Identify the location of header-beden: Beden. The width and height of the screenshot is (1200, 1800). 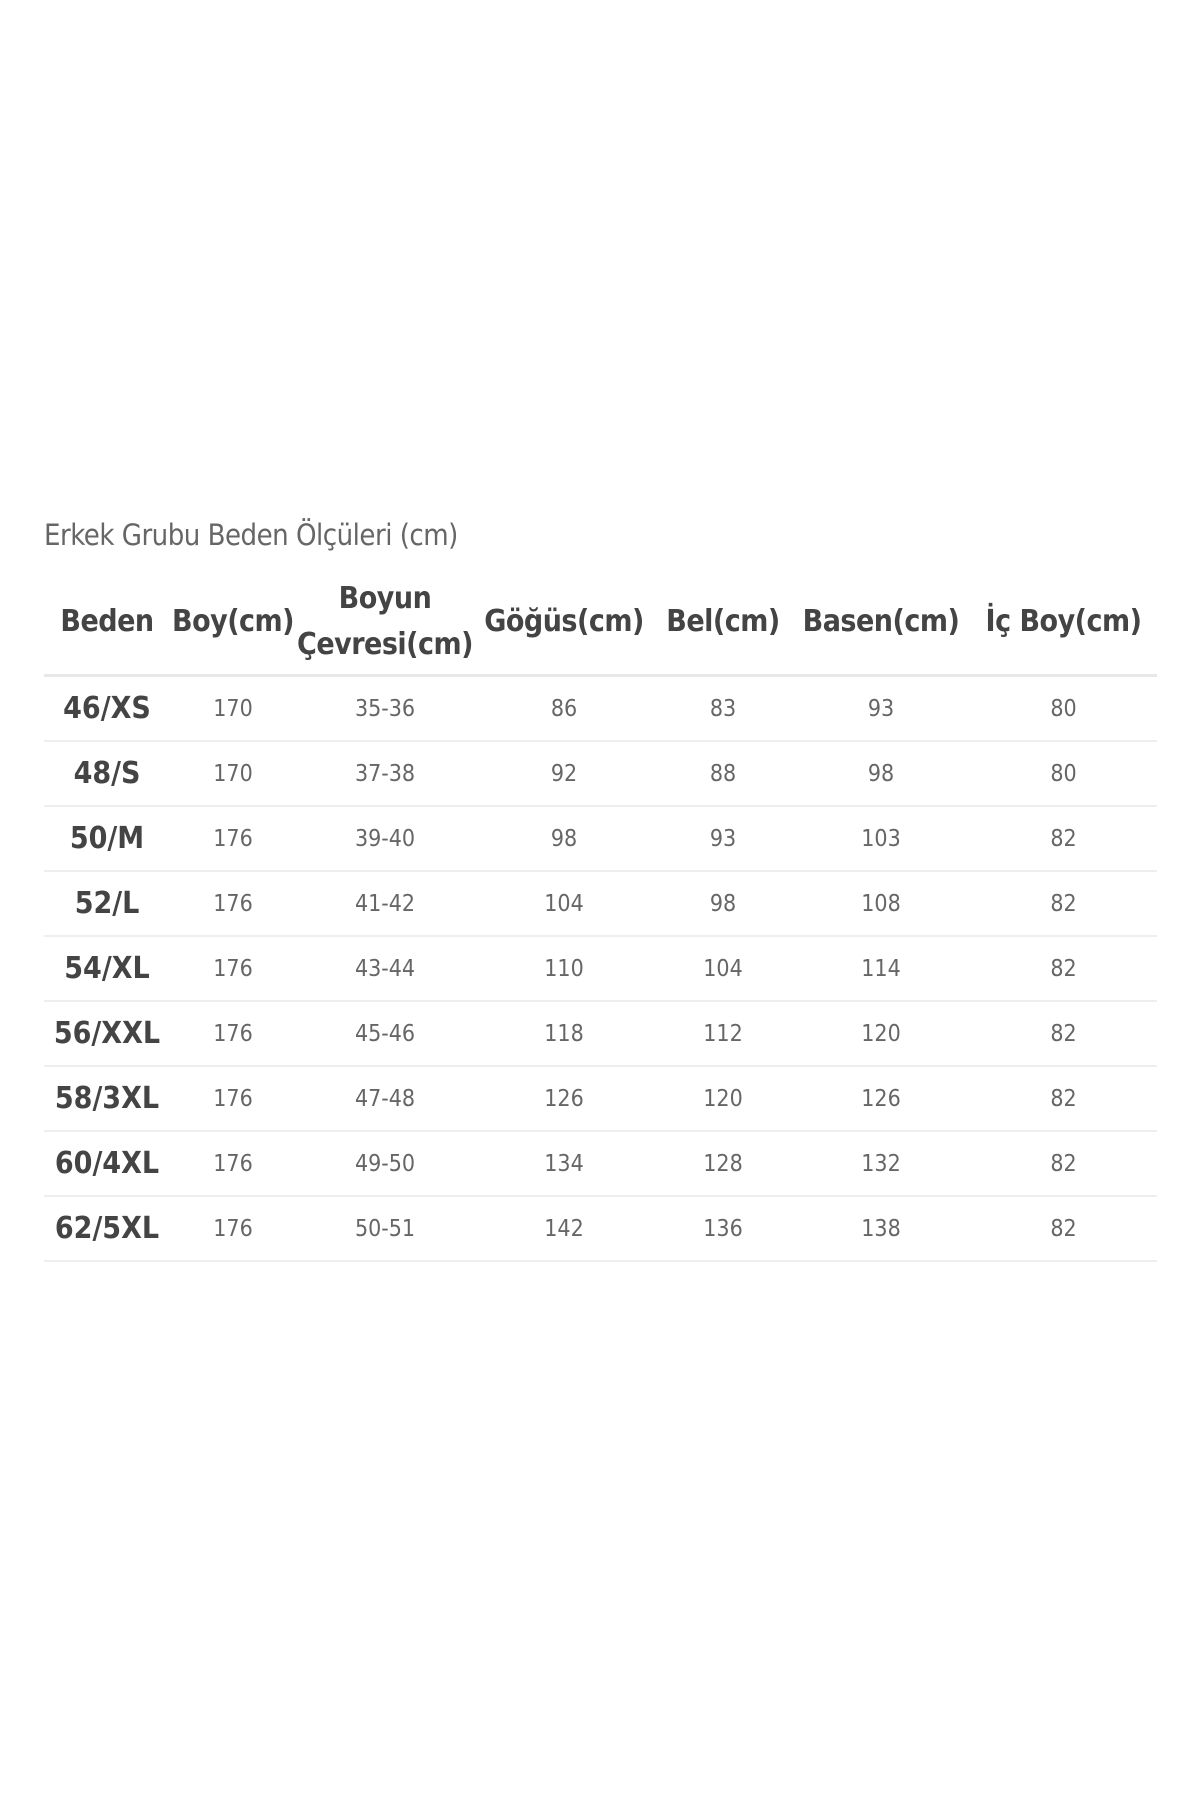
(107, 623).